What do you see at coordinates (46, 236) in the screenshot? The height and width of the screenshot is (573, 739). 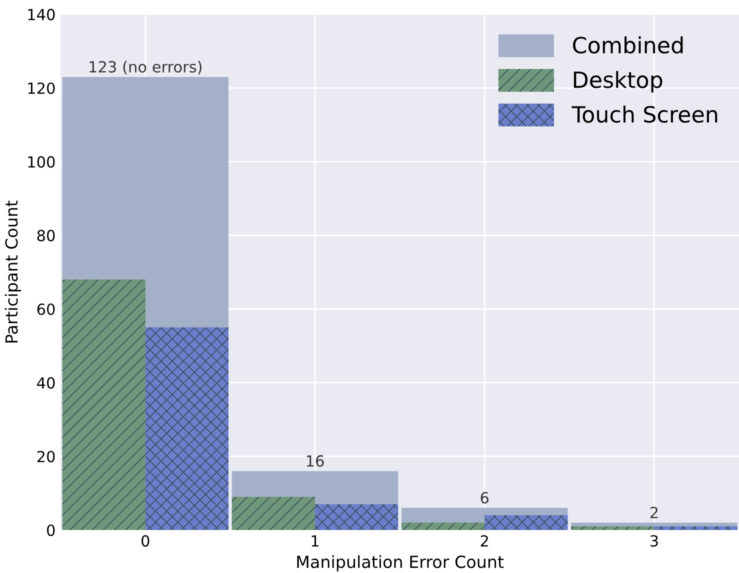 I see `y-tick-label: 80` at bounding box center [46, 236].